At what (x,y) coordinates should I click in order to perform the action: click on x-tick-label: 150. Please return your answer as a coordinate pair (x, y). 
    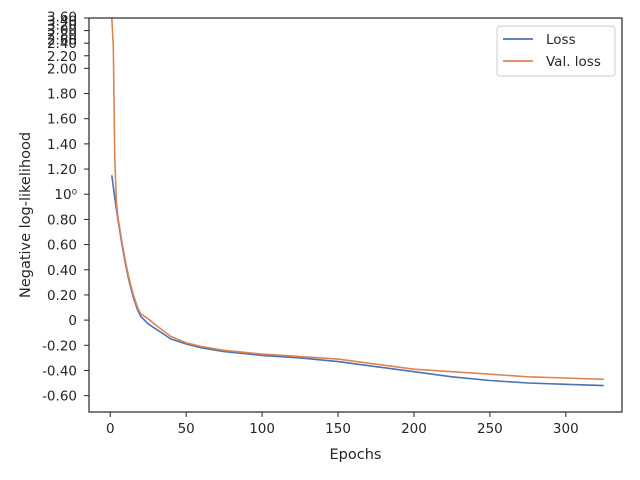
    Looking at the image, I should click on (338, 429).